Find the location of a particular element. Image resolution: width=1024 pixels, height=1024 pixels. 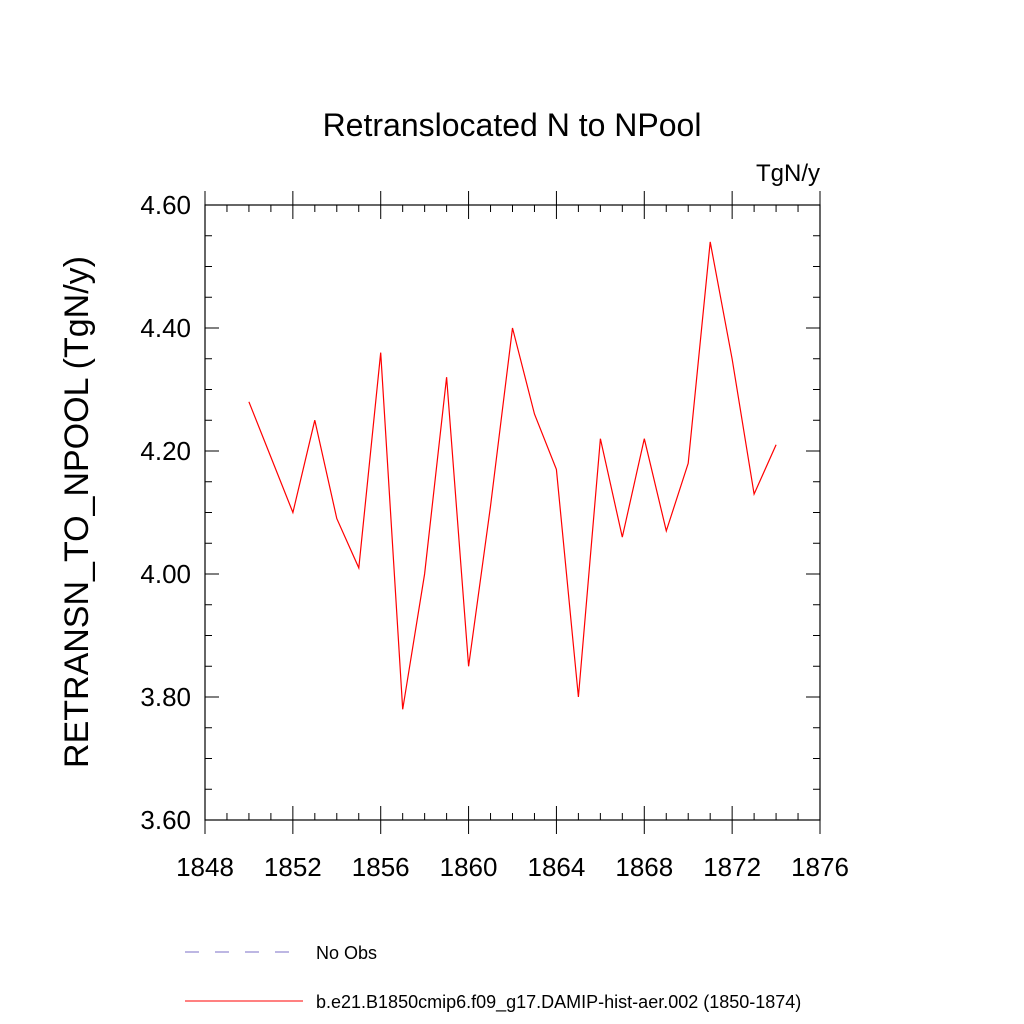

x-tick-label: 1852 is located at coordinates (293, 867).